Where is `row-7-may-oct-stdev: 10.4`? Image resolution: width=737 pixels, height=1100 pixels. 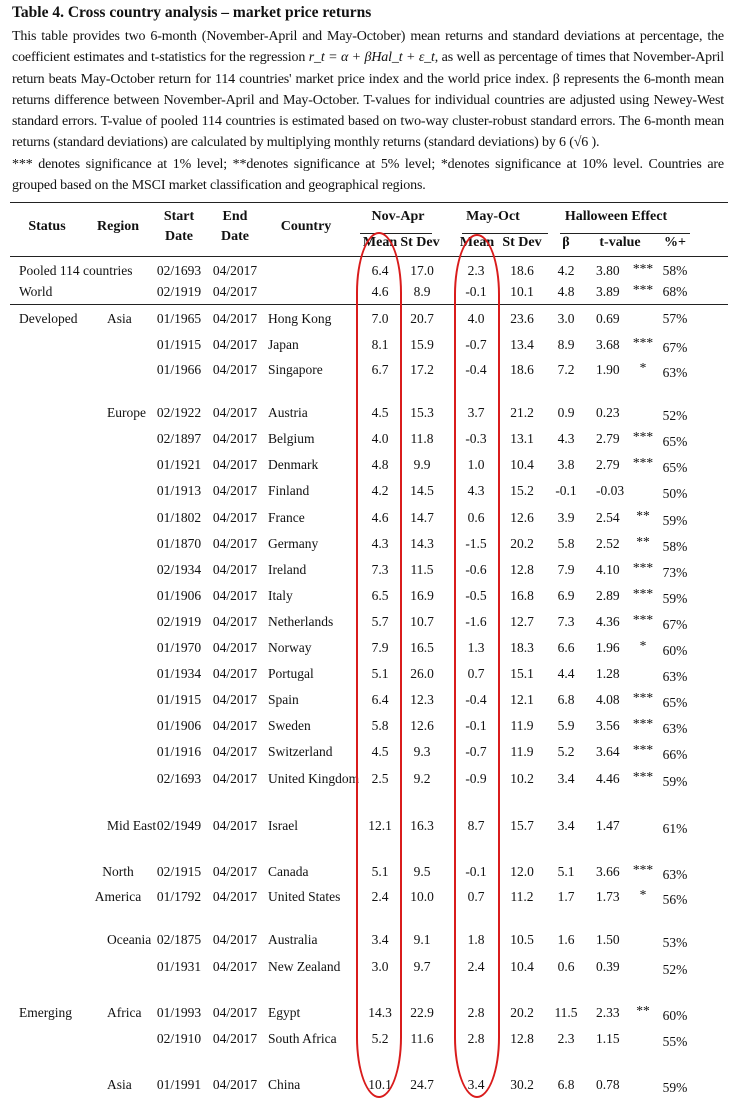
row-7-may-oct-stdev: 10.4 is located at coordinates (522, 464).